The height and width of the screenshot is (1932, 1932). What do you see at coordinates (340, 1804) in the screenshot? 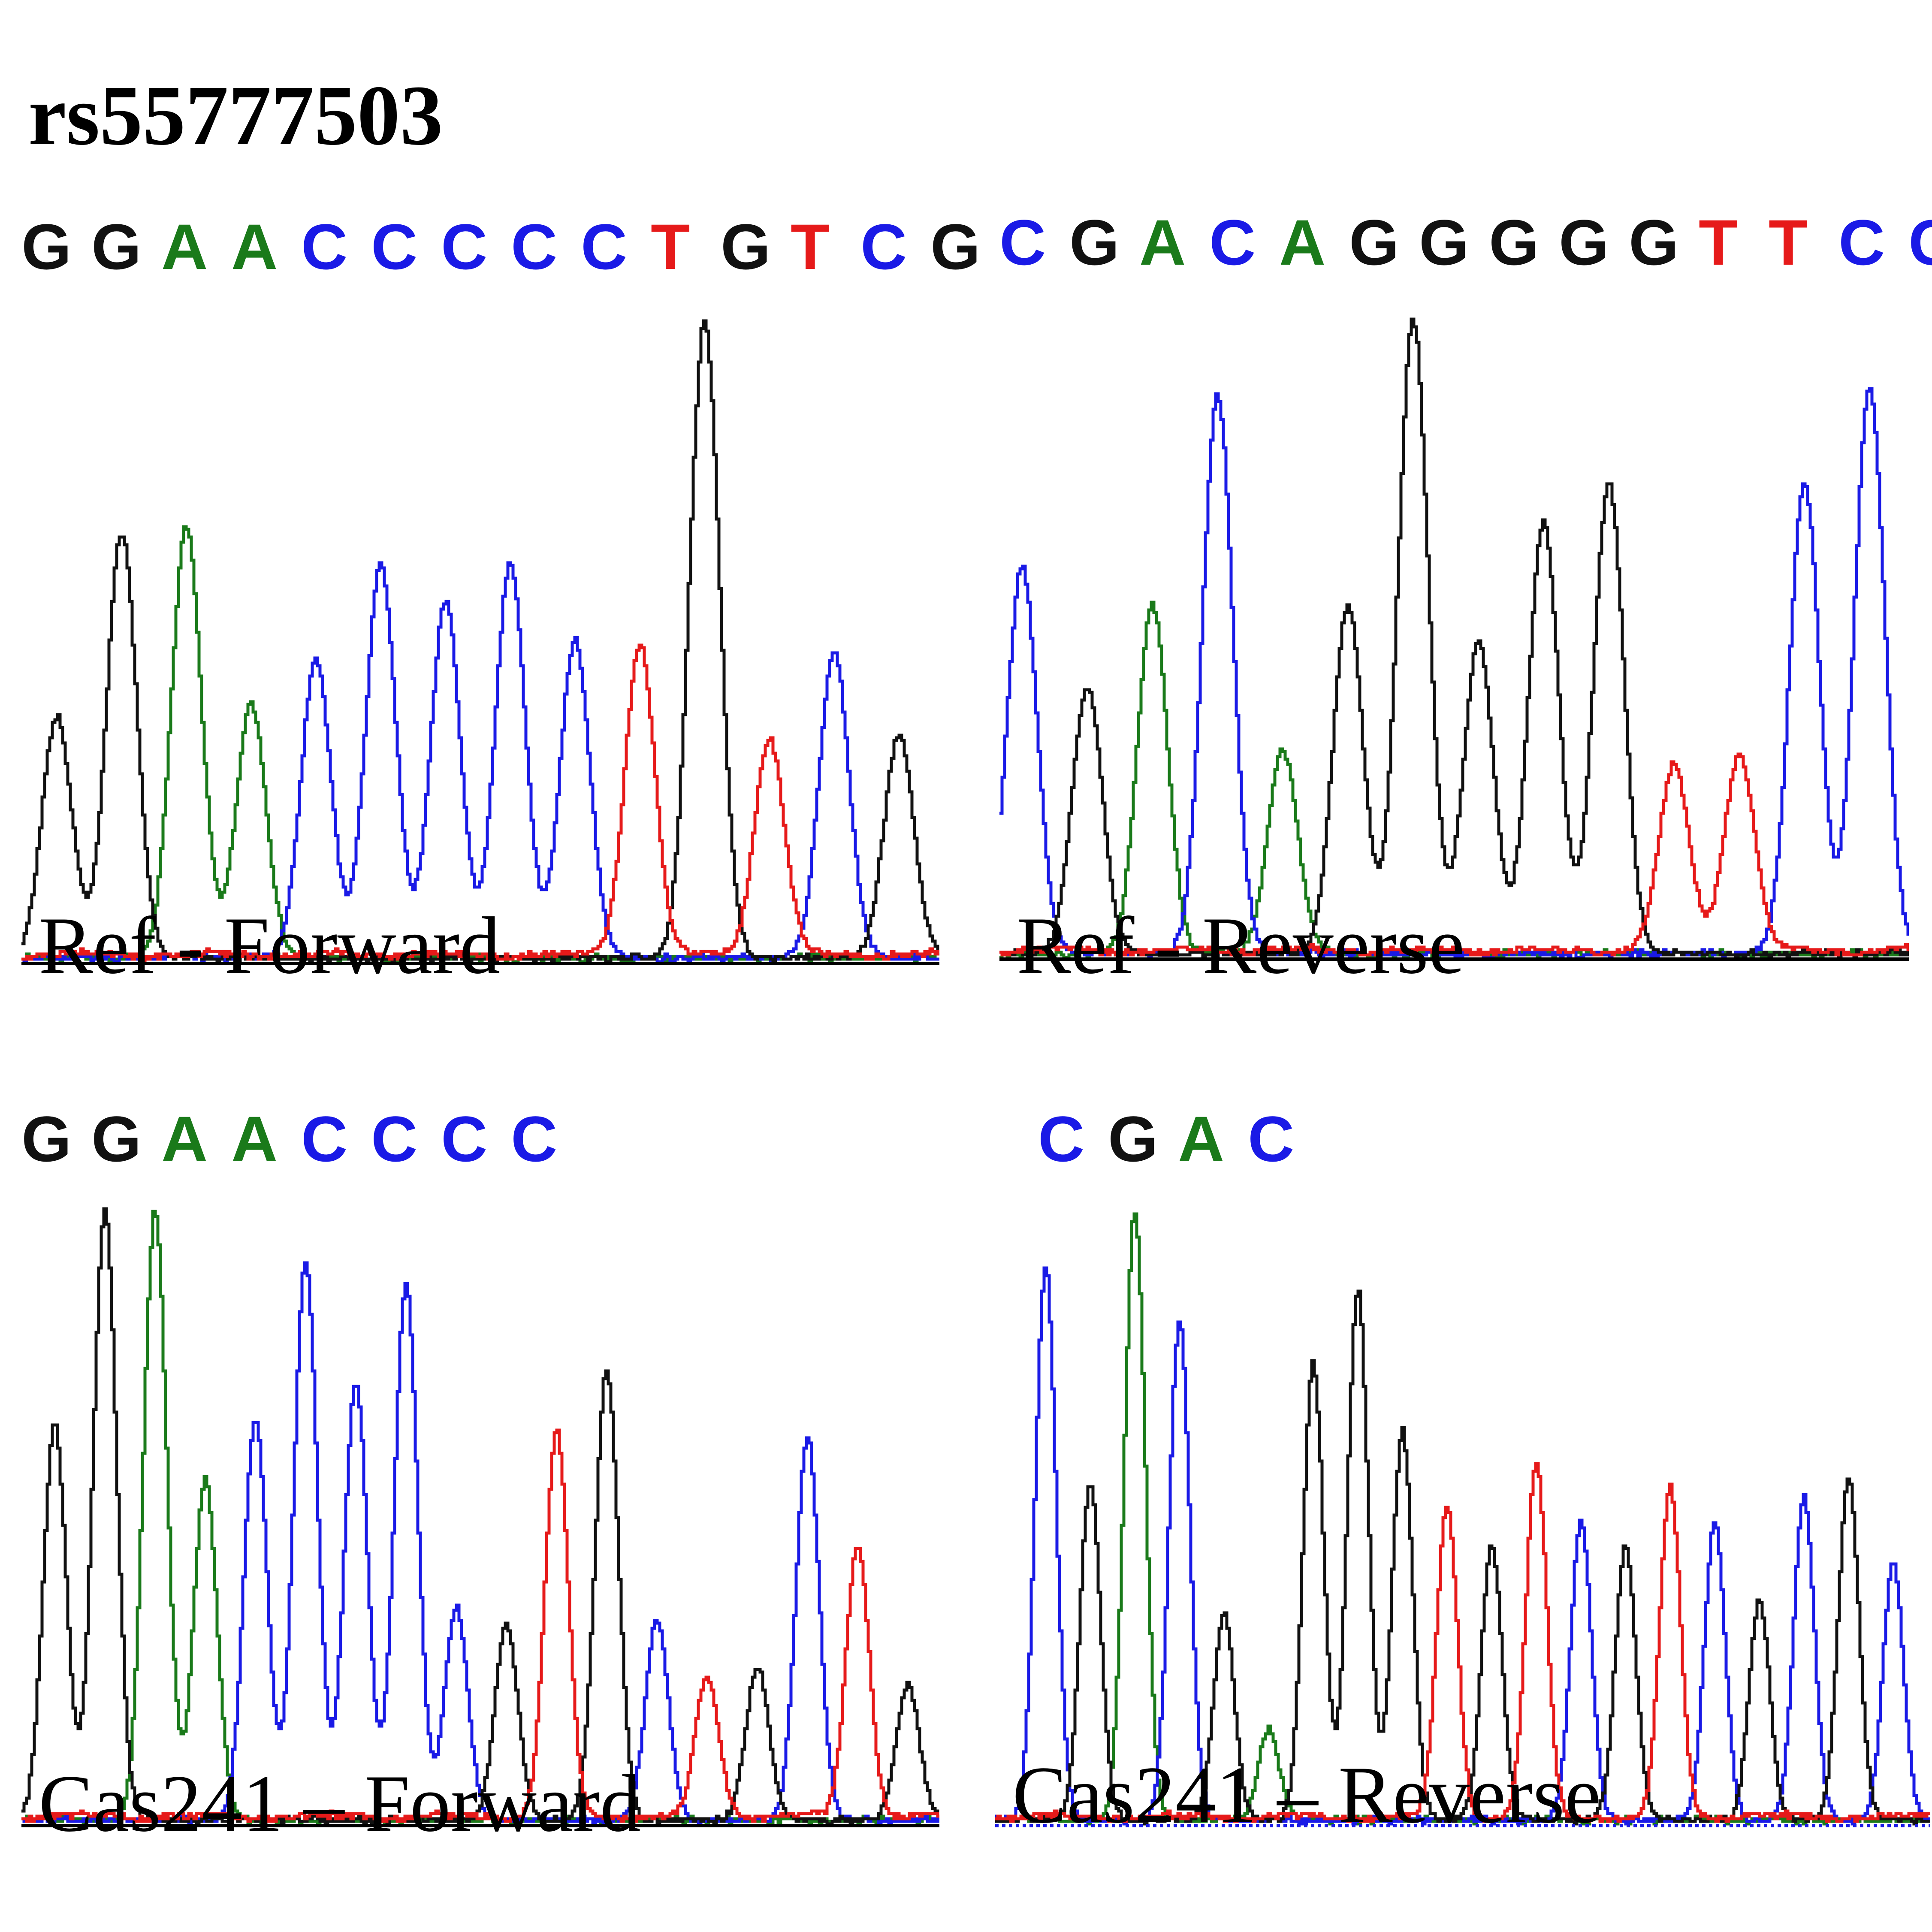
I see `panel-caption: Cas241 – Forward` at bounding box center [340, 1804].